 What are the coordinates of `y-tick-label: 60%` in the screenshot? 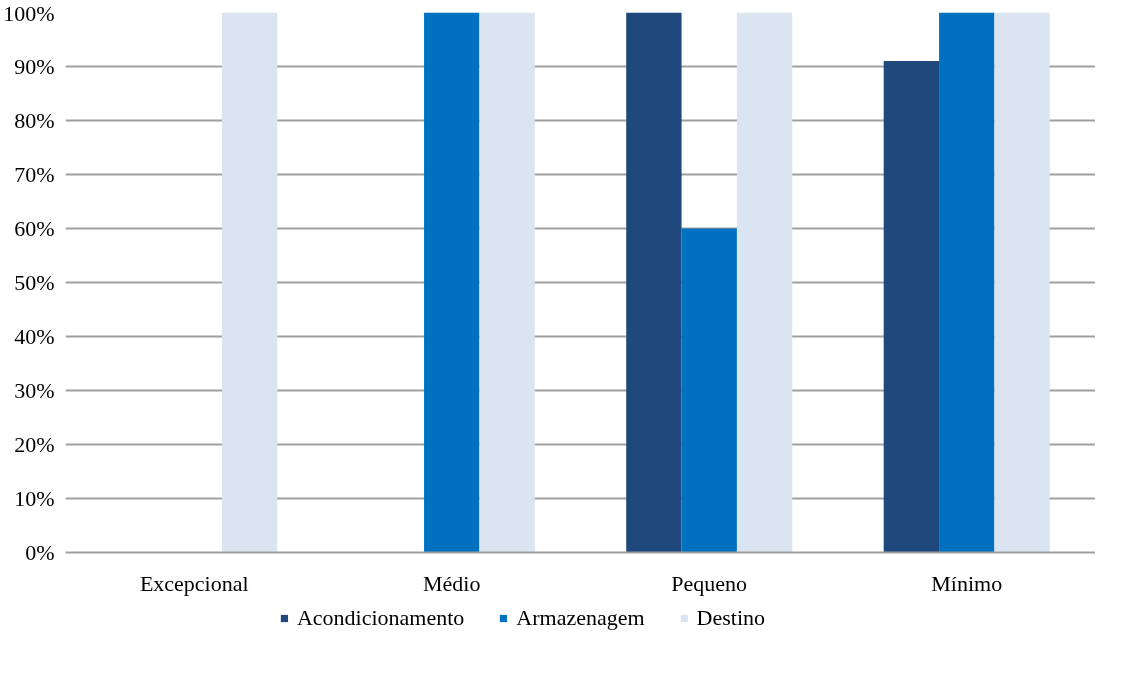 It's located at (34, 228).